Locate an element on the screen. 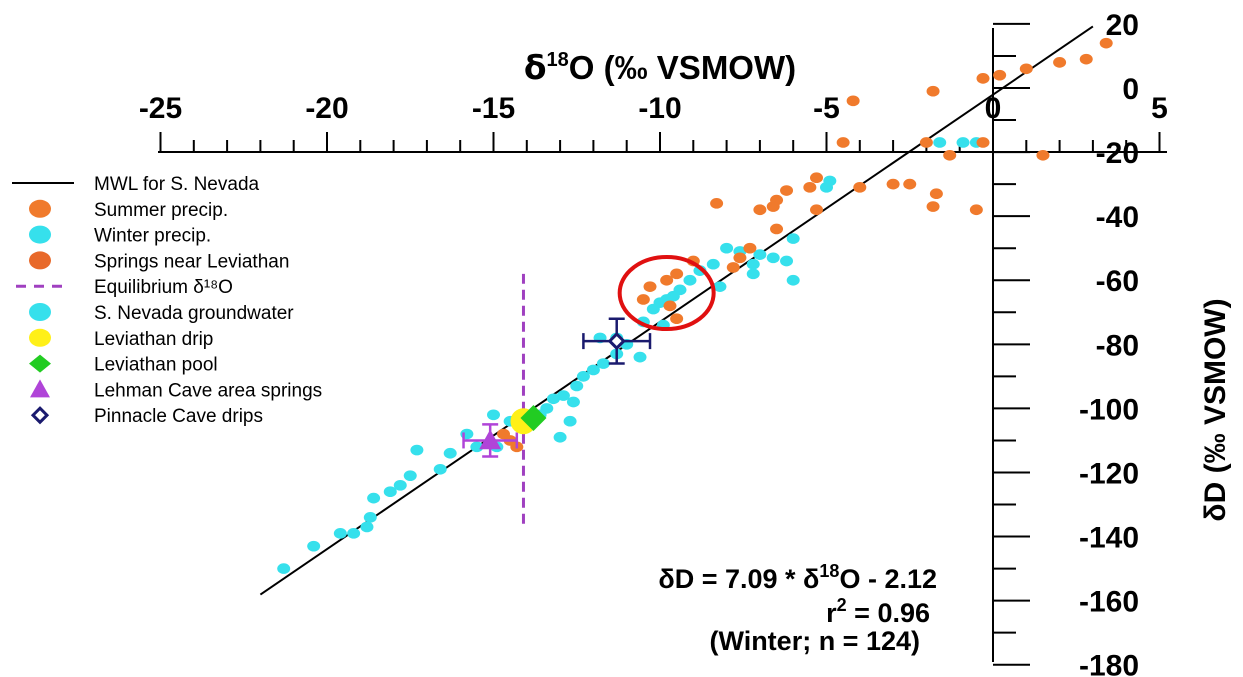  y-tick-label: -40 is located at coordinates (1117, 217).